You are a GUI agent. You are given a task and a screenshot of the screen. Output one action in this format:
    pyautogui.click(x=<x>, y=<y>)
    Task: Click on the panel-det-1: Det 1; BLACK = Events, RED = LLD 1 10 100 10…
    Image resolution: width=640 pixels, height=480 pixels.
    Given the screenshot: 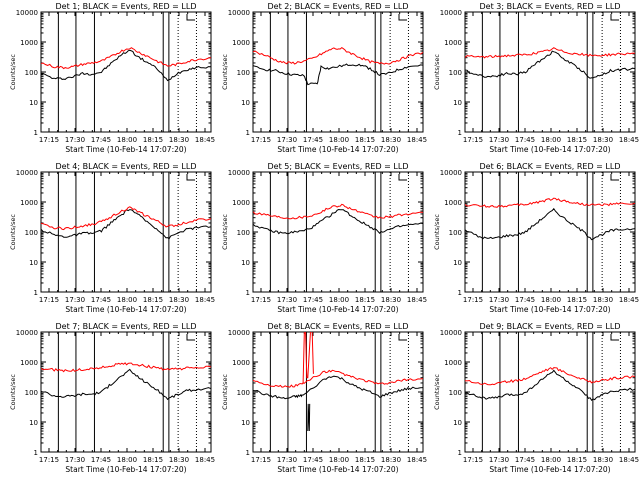 What is the action you would take?
    pyautogui.click(x=112, y=78)
    